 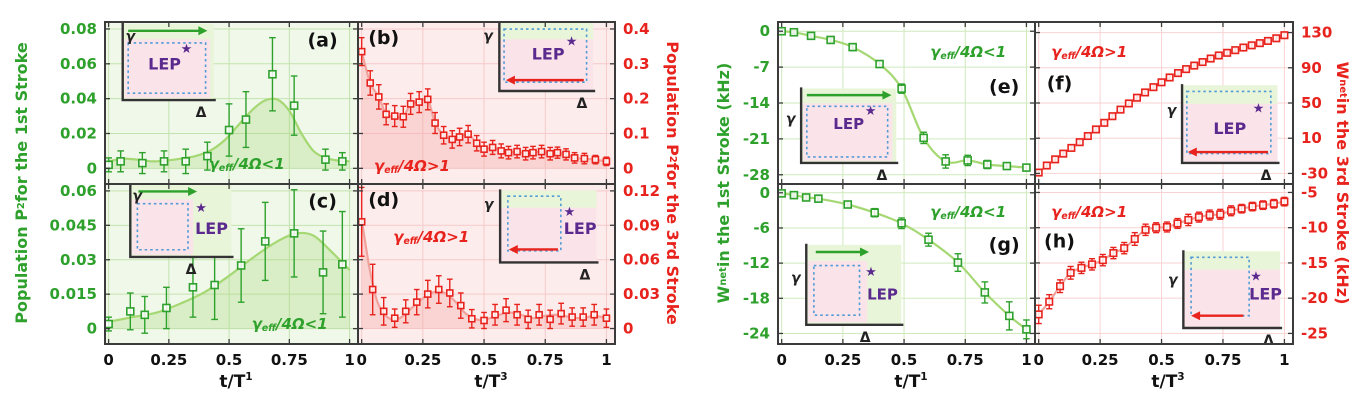 I want to click on condition-label: γeff/4Ω>1, so click(x=412, y=166).